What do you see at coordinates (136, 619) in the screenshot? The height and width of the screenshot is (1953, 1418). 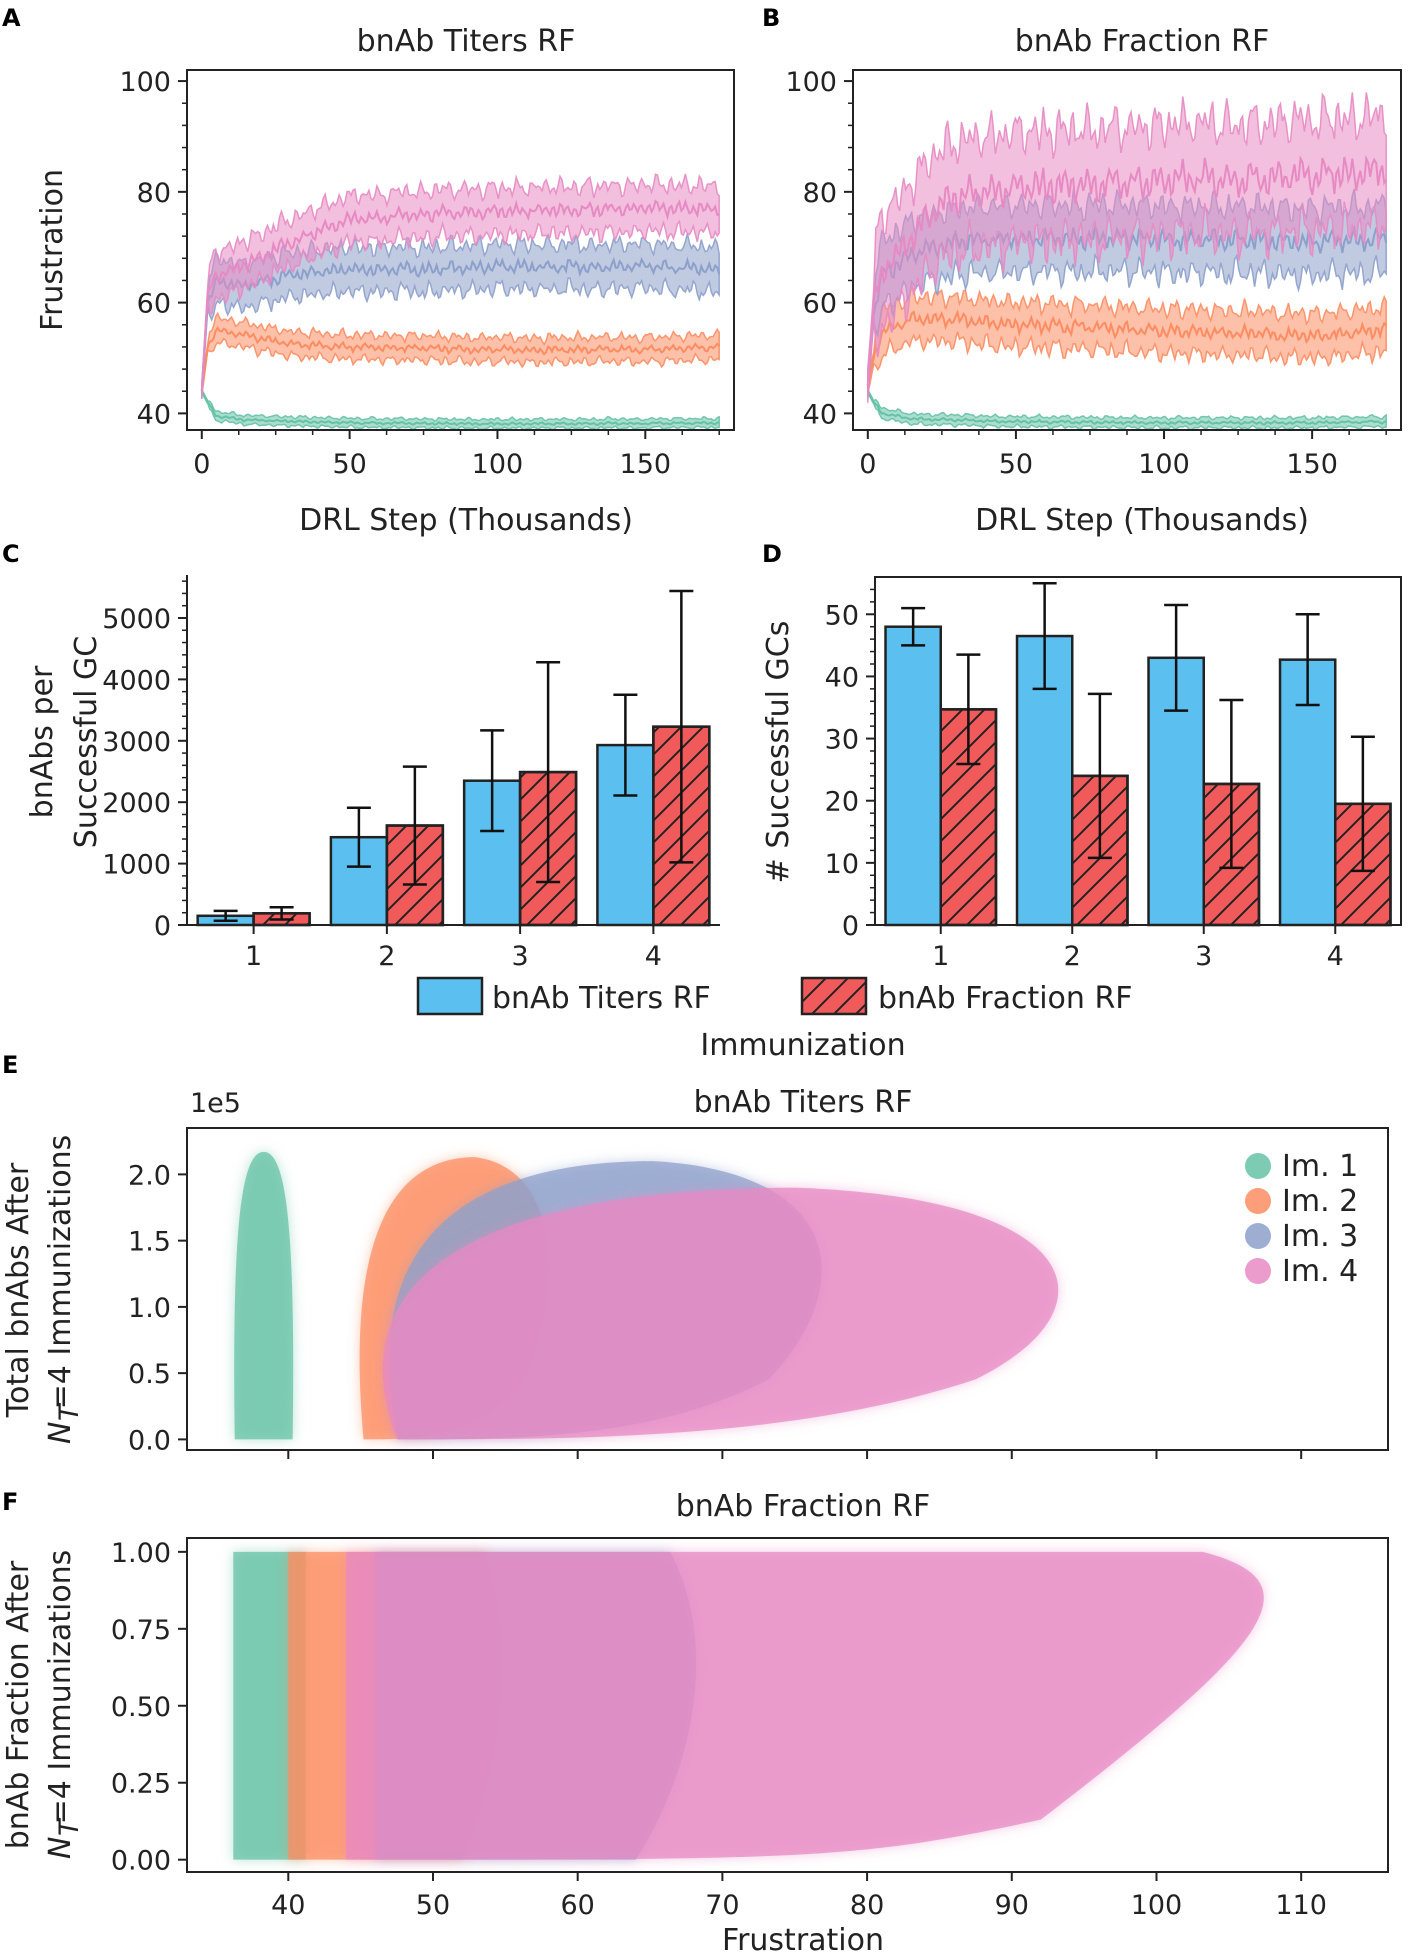 I see `y-tick-label: 5000` at bounding box center [136, 619].